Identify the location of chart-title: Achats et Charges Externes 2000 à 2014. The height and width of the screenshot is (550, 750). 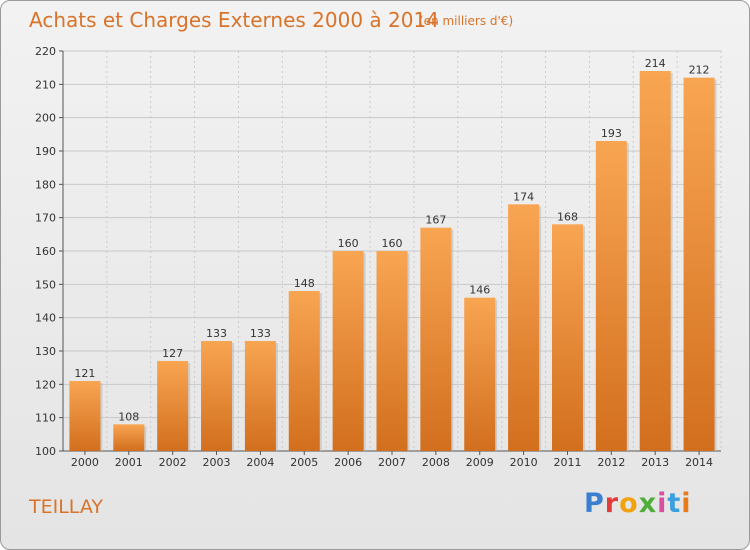
(234, 20).